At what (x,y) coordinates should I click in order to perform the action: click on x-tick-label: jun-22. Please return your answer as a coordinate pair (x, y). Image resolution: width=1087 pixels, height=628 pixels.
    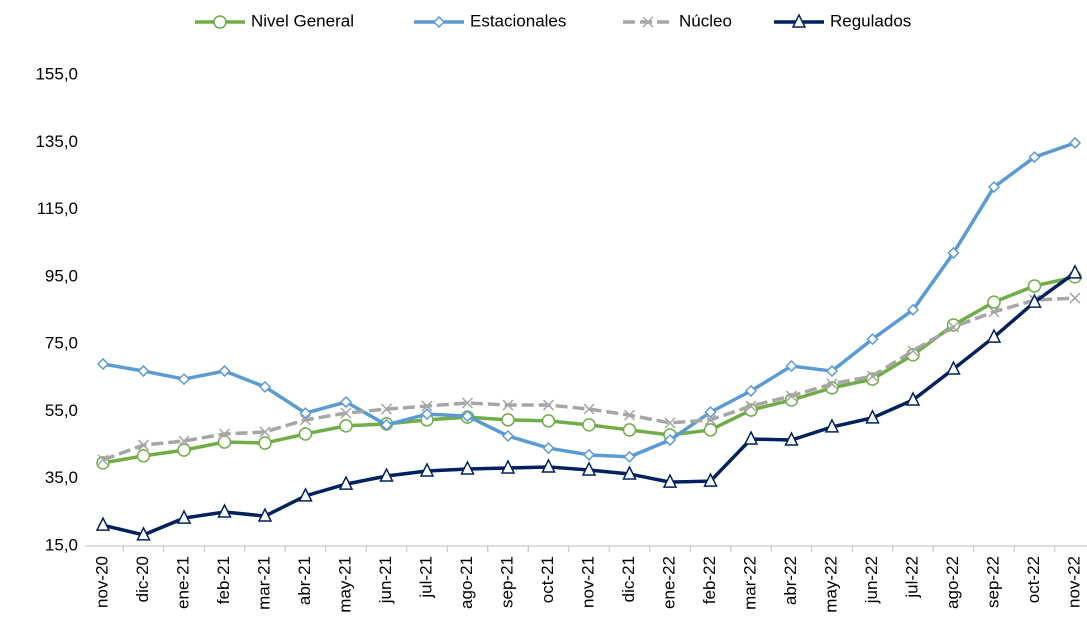
    Looking at the image, I should click on (871, 580).